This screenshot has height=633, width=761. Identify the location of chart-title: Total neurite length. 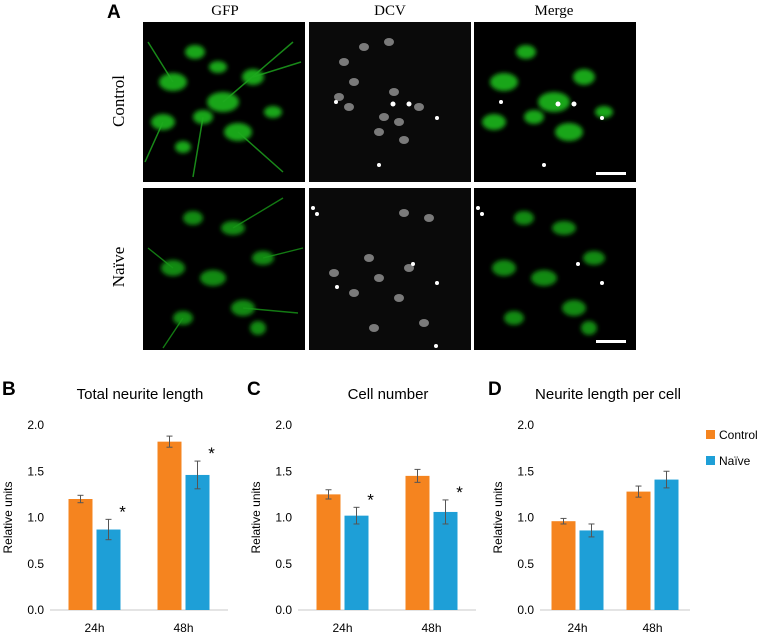
(140, 394).